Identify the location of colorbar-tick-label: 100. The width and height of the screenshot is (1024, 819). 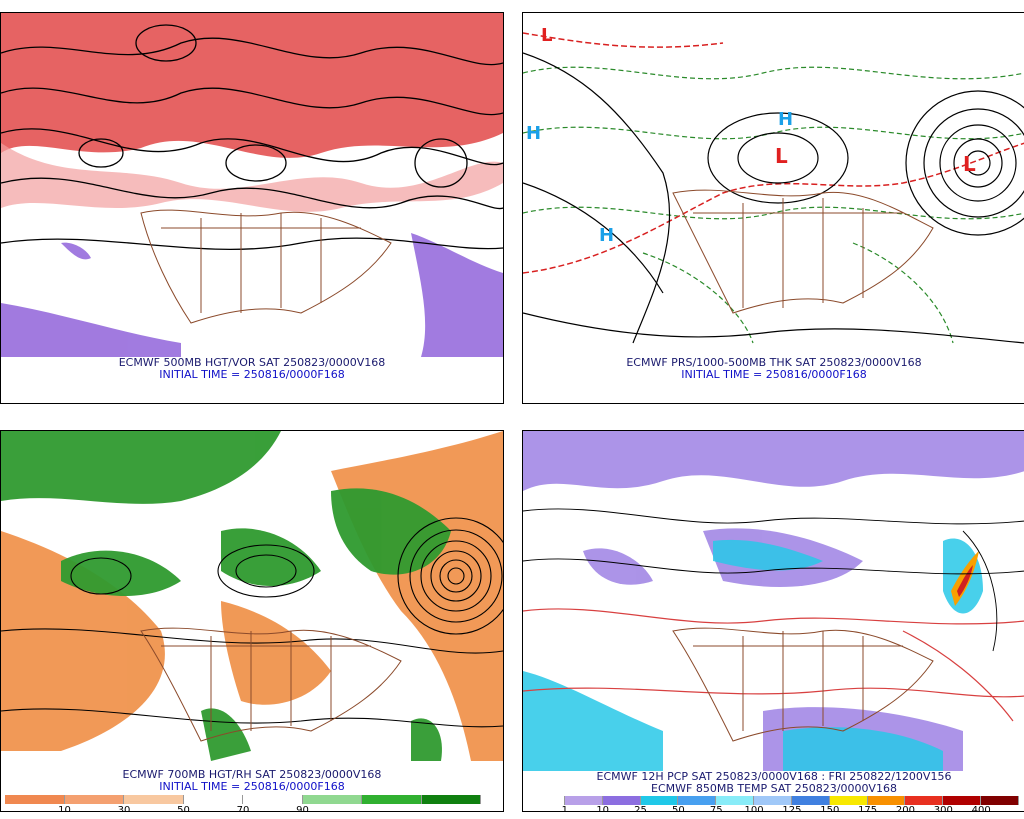
(754, 808).